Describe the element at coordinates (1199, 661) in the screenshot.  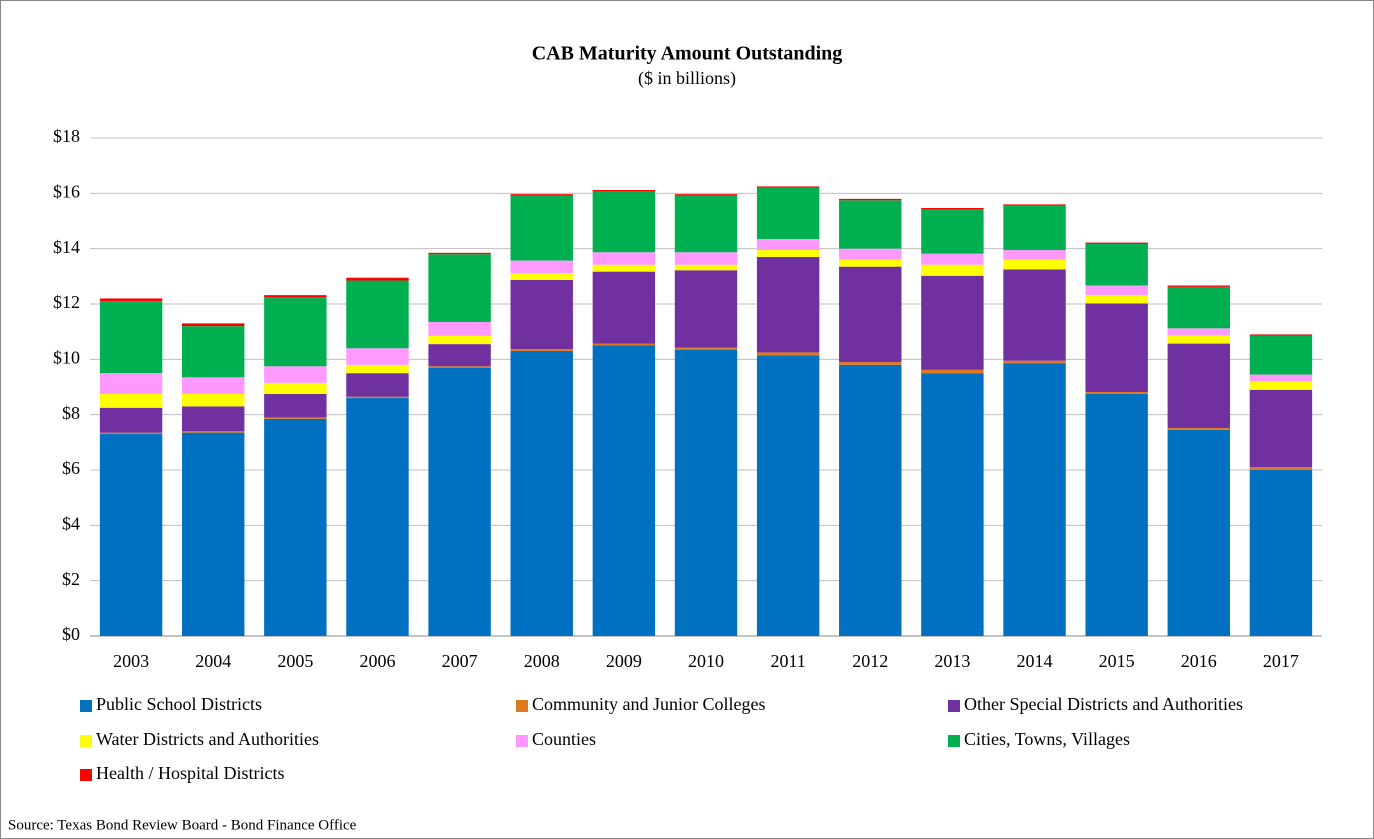
I see `x-tick-label: 2016` at that location.